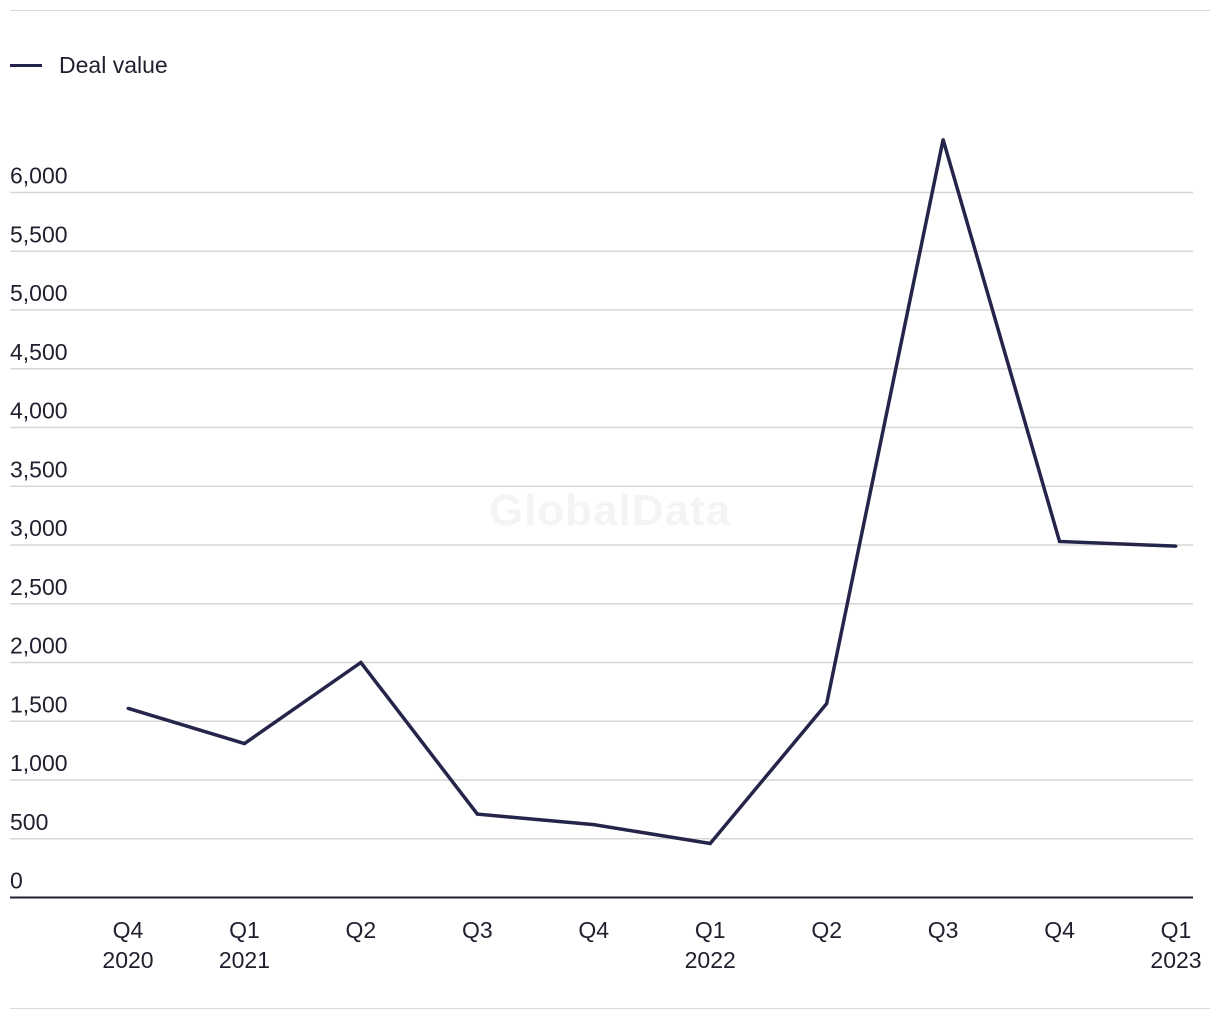 The height and width of the screenshot is (1020, 1220). Describe the element at coordinates (39, 704) in the screenshot. I see `y-tick-label: 1,500` at that location.